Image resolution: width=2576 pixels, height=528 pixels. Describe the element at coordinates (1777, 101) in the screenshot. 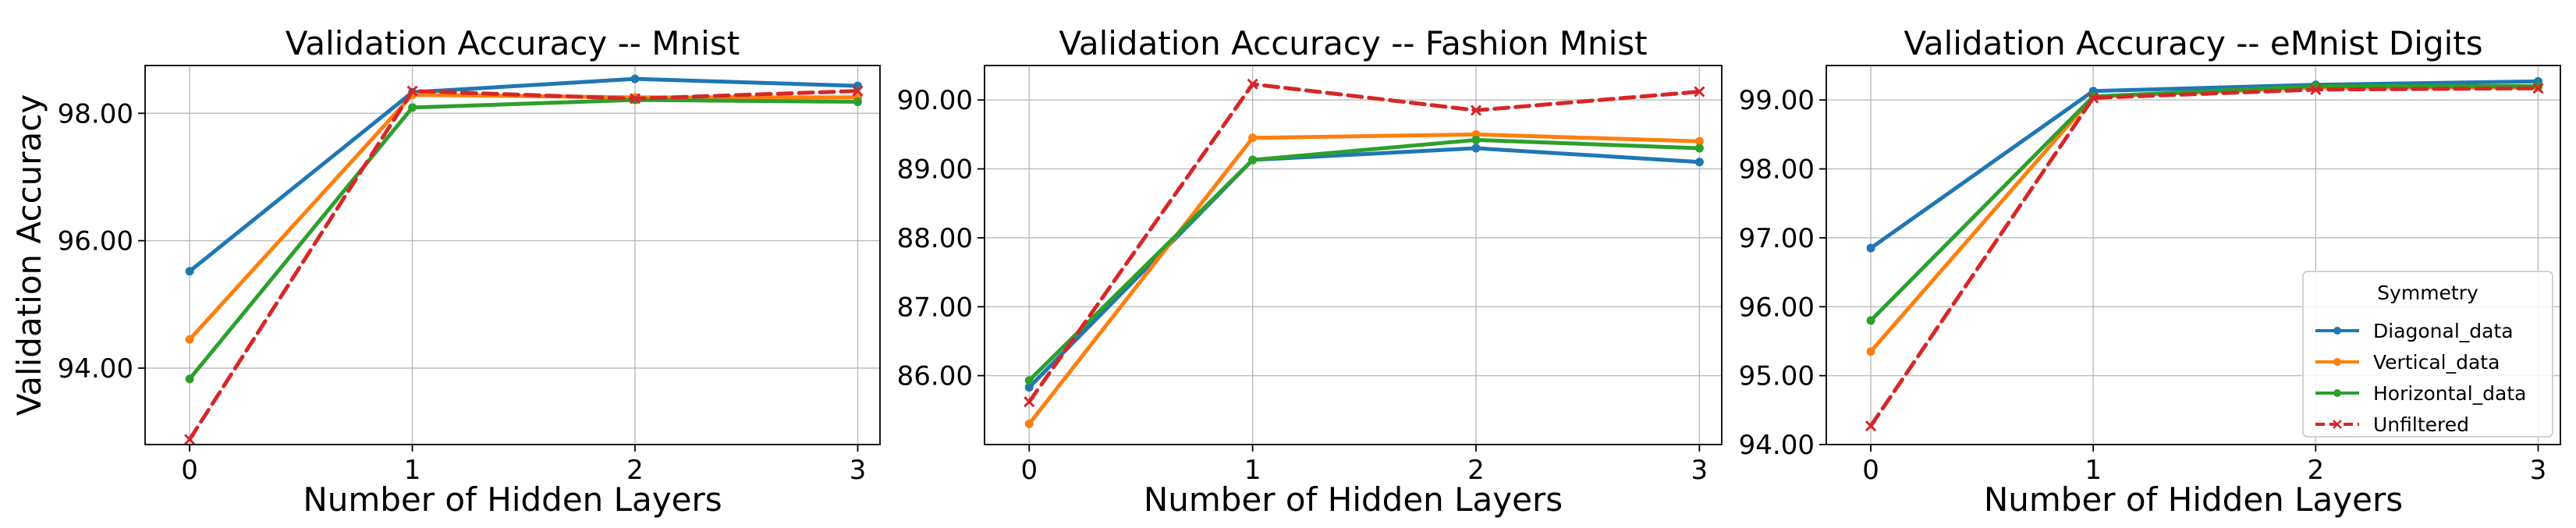

I see `y-tick-label: 99.00` at that location.